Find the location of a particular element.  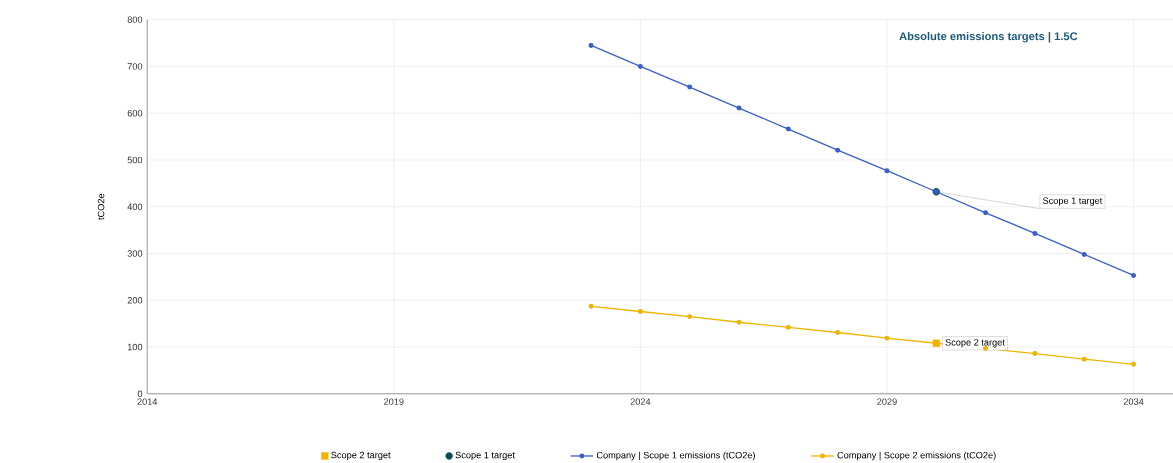

legend-label: Scope 1 target is located at coordinates (485, 456).